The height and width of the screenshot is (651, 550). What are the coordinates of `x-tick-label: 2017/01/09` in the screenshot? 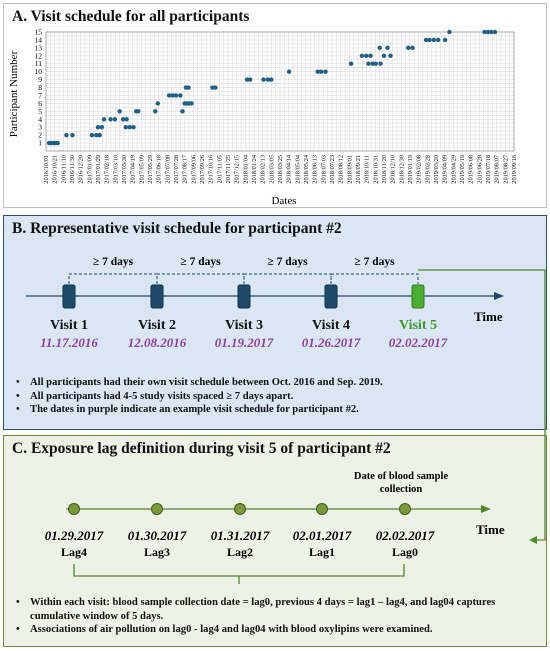 It's located at (89, 169).